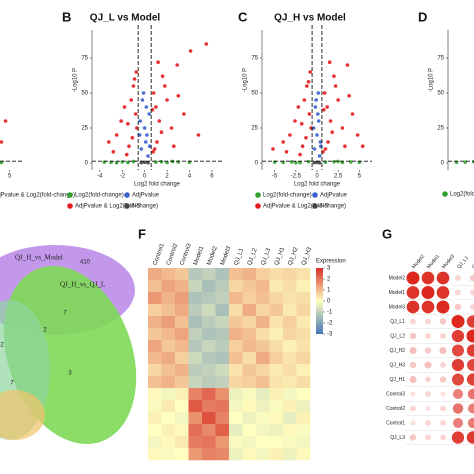 Image resolution: width=474 pixels, height=474 pixels. What do you see at coordinates (125, 18) in the screenshot?
I see `panel-title: QJ_L vs Model` at bounding box center [125, 18].